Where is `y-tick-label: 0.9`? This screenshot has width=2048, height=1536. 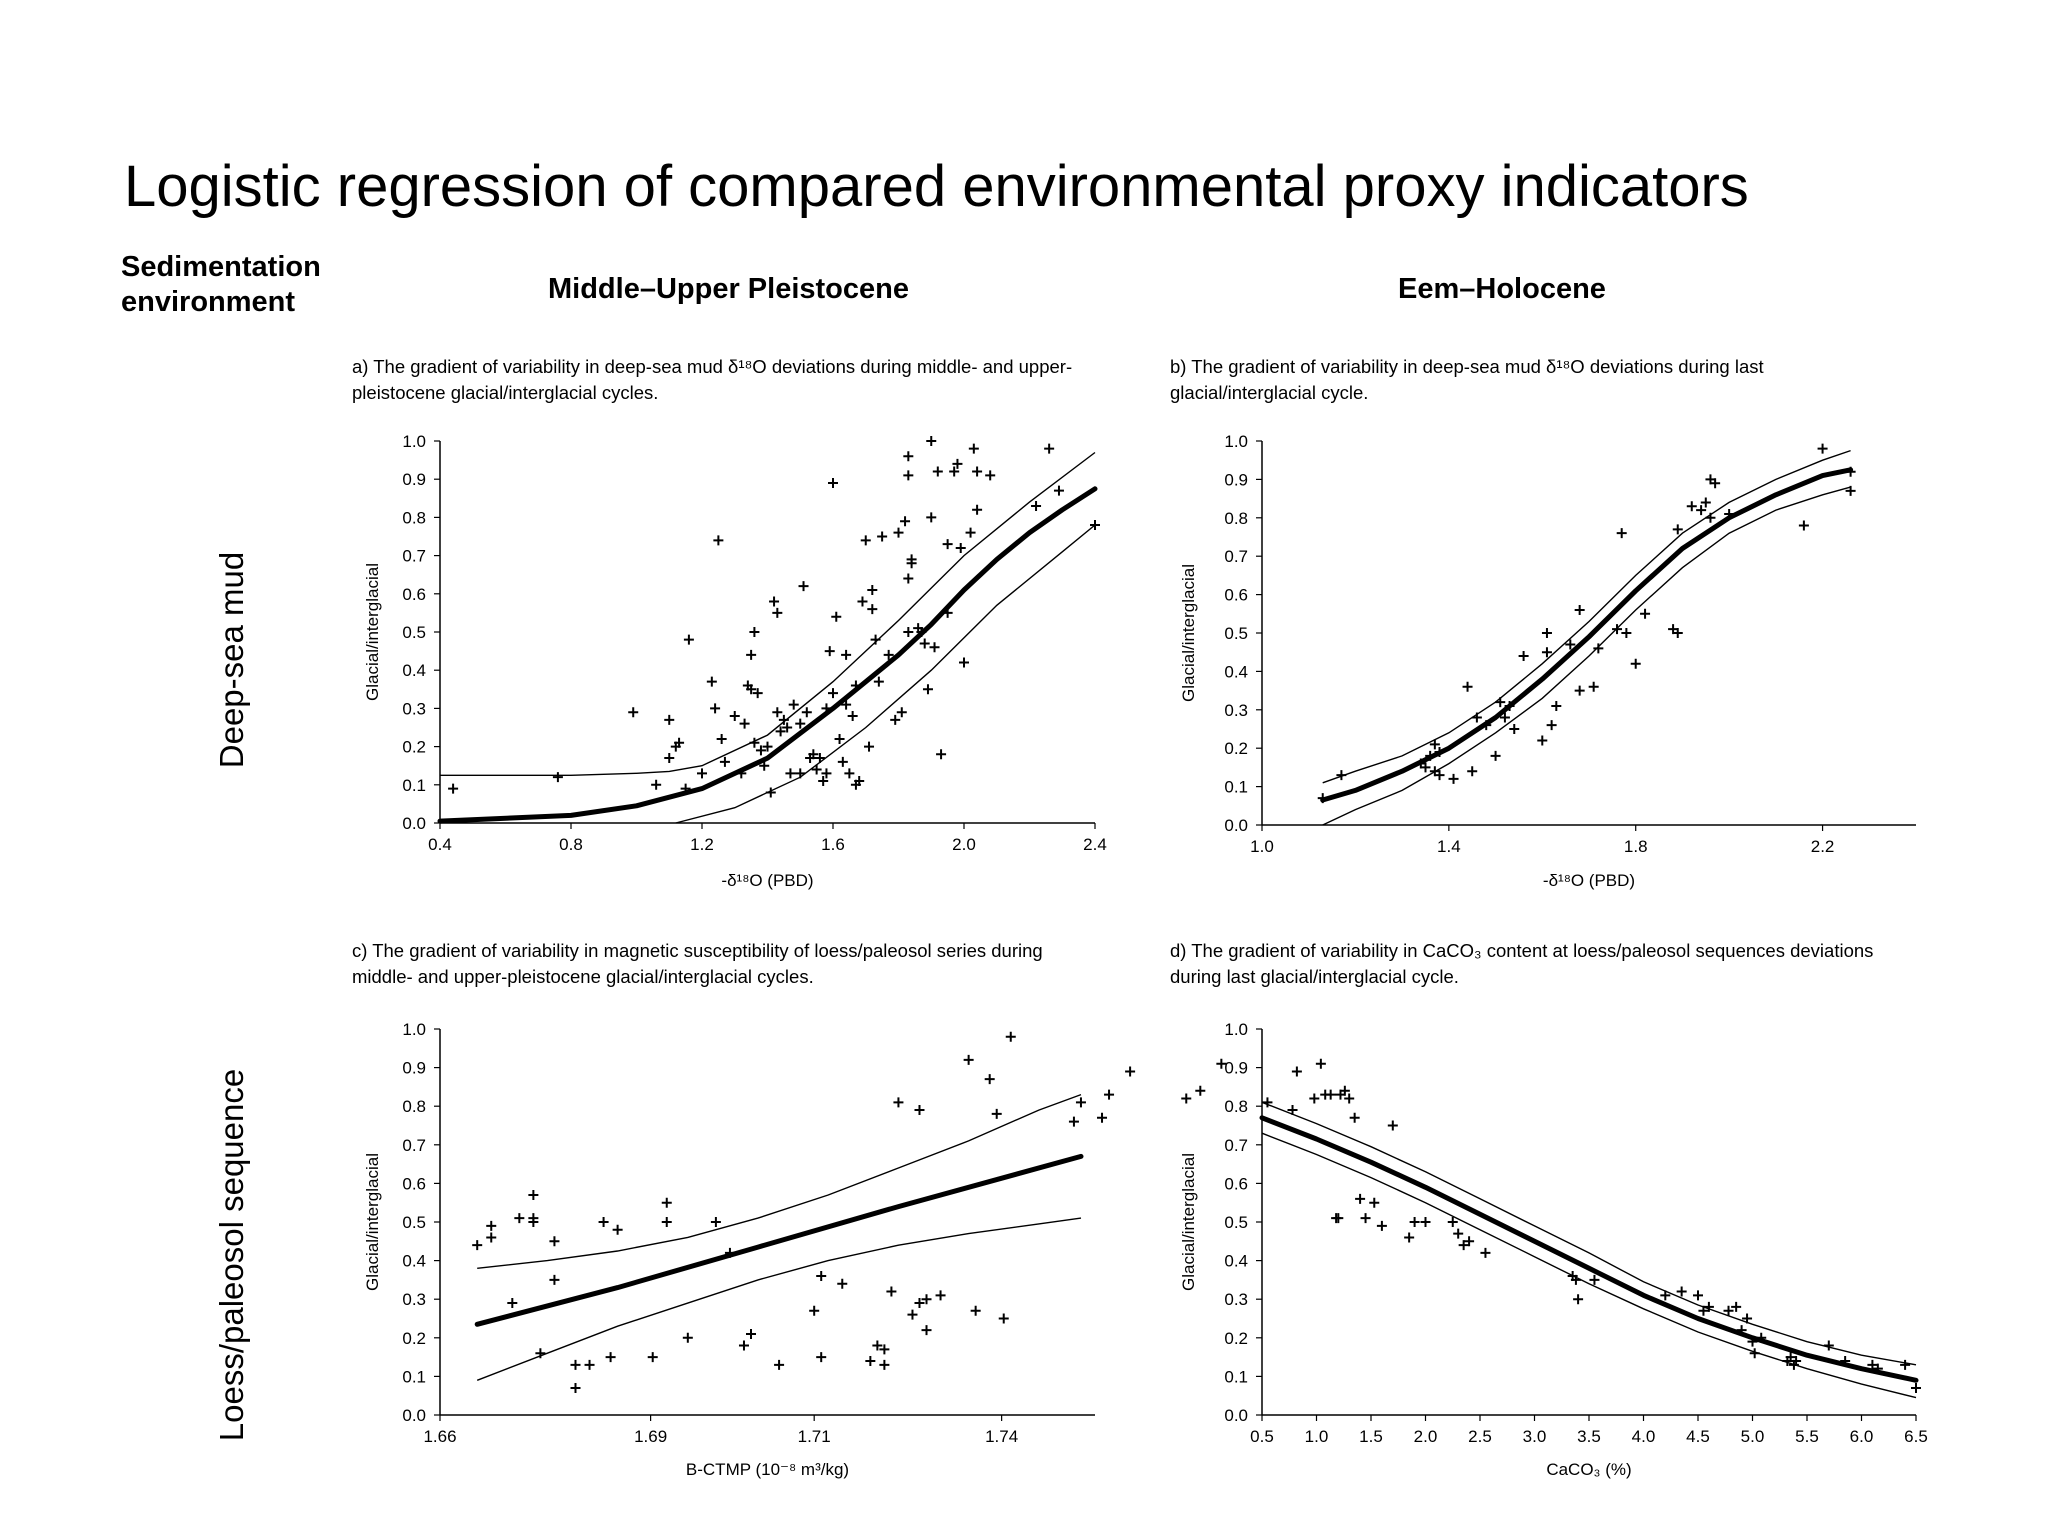 y-tick-label: 0.9 is located at coordinates (414, 479).